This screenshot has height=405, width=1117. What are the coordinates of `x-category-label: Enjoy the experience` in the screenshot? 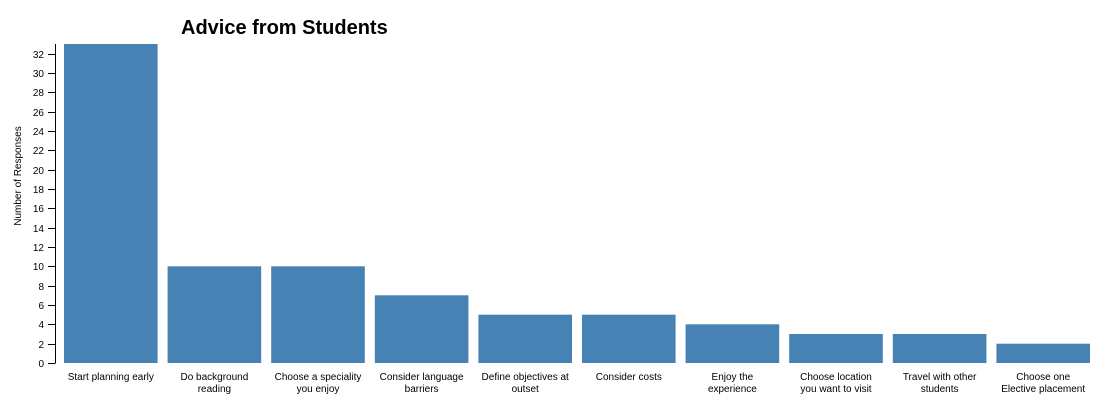 It's located at (732, 383).